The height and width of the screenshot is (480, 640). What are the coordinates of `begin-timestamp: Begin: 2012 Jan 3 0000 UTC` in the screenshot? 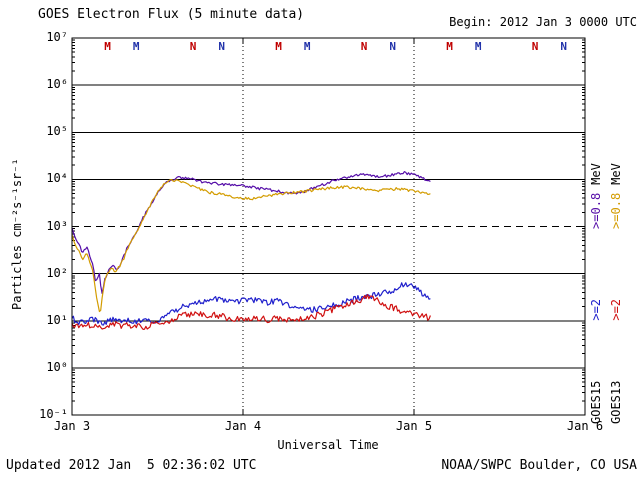 It's located at (543, 22).